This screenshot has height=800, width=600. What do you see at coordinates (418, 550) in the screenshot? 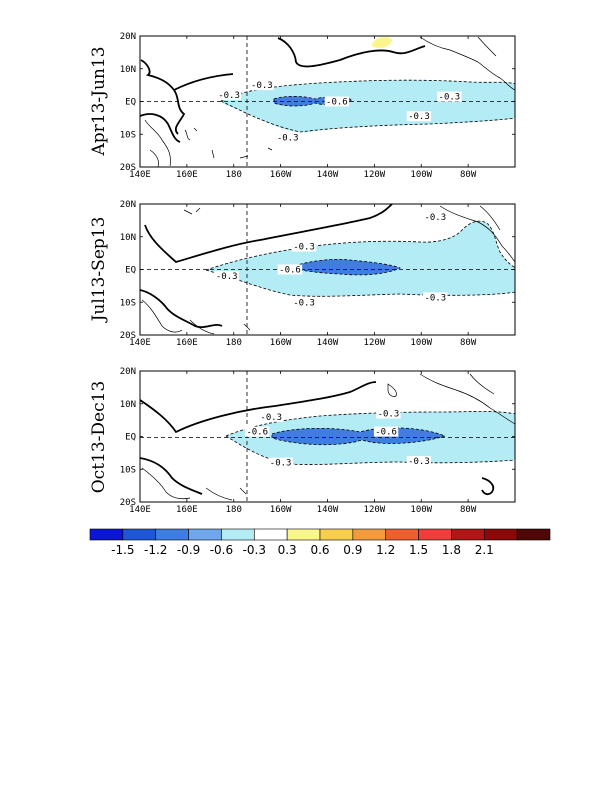
I see `colorbar-label: 1.5` at bounding box center [418, 550].